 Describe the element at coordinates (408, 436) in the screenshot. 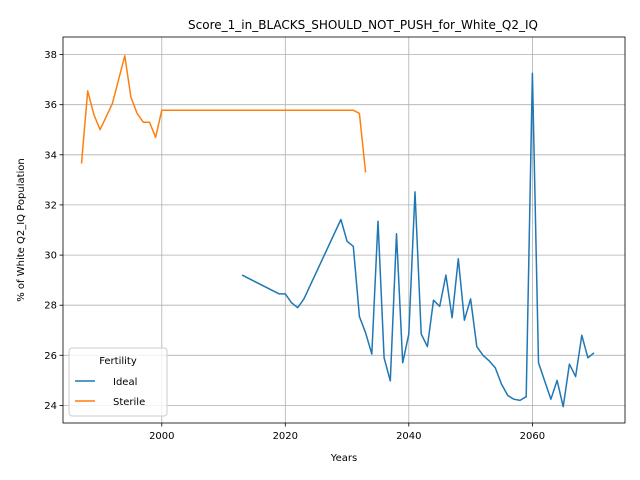

I see `x-tick-label: 2040` at that location.